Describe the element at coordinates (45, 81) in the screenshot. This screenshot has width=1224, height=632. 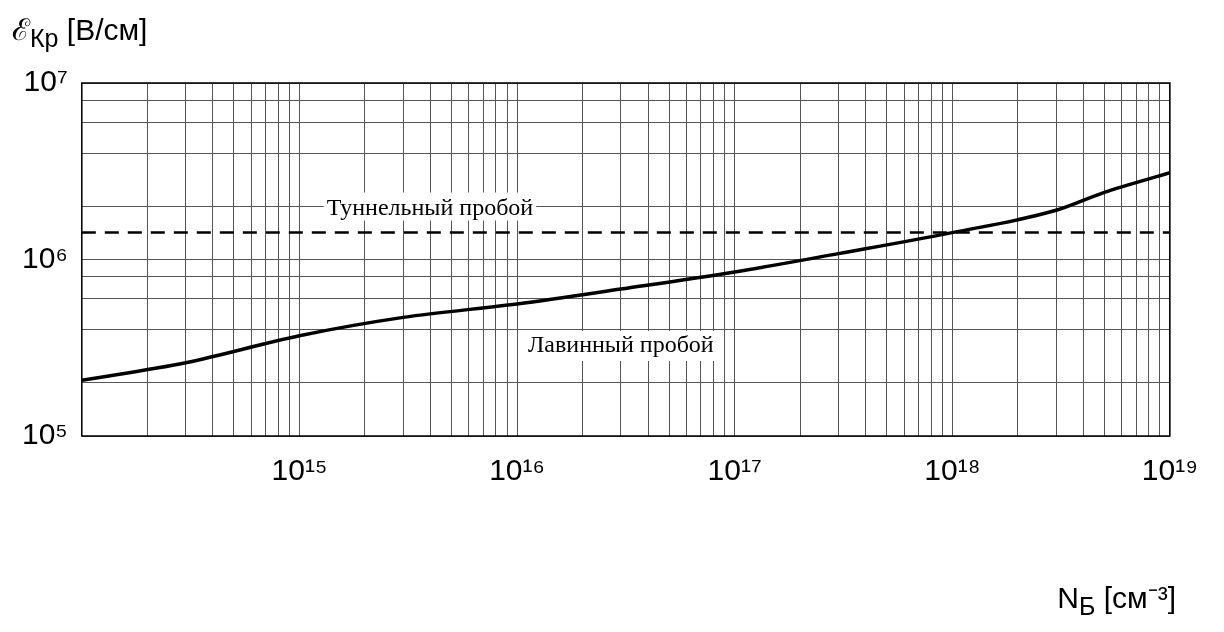
I see `y-tick-label: 10⁷` at that location.